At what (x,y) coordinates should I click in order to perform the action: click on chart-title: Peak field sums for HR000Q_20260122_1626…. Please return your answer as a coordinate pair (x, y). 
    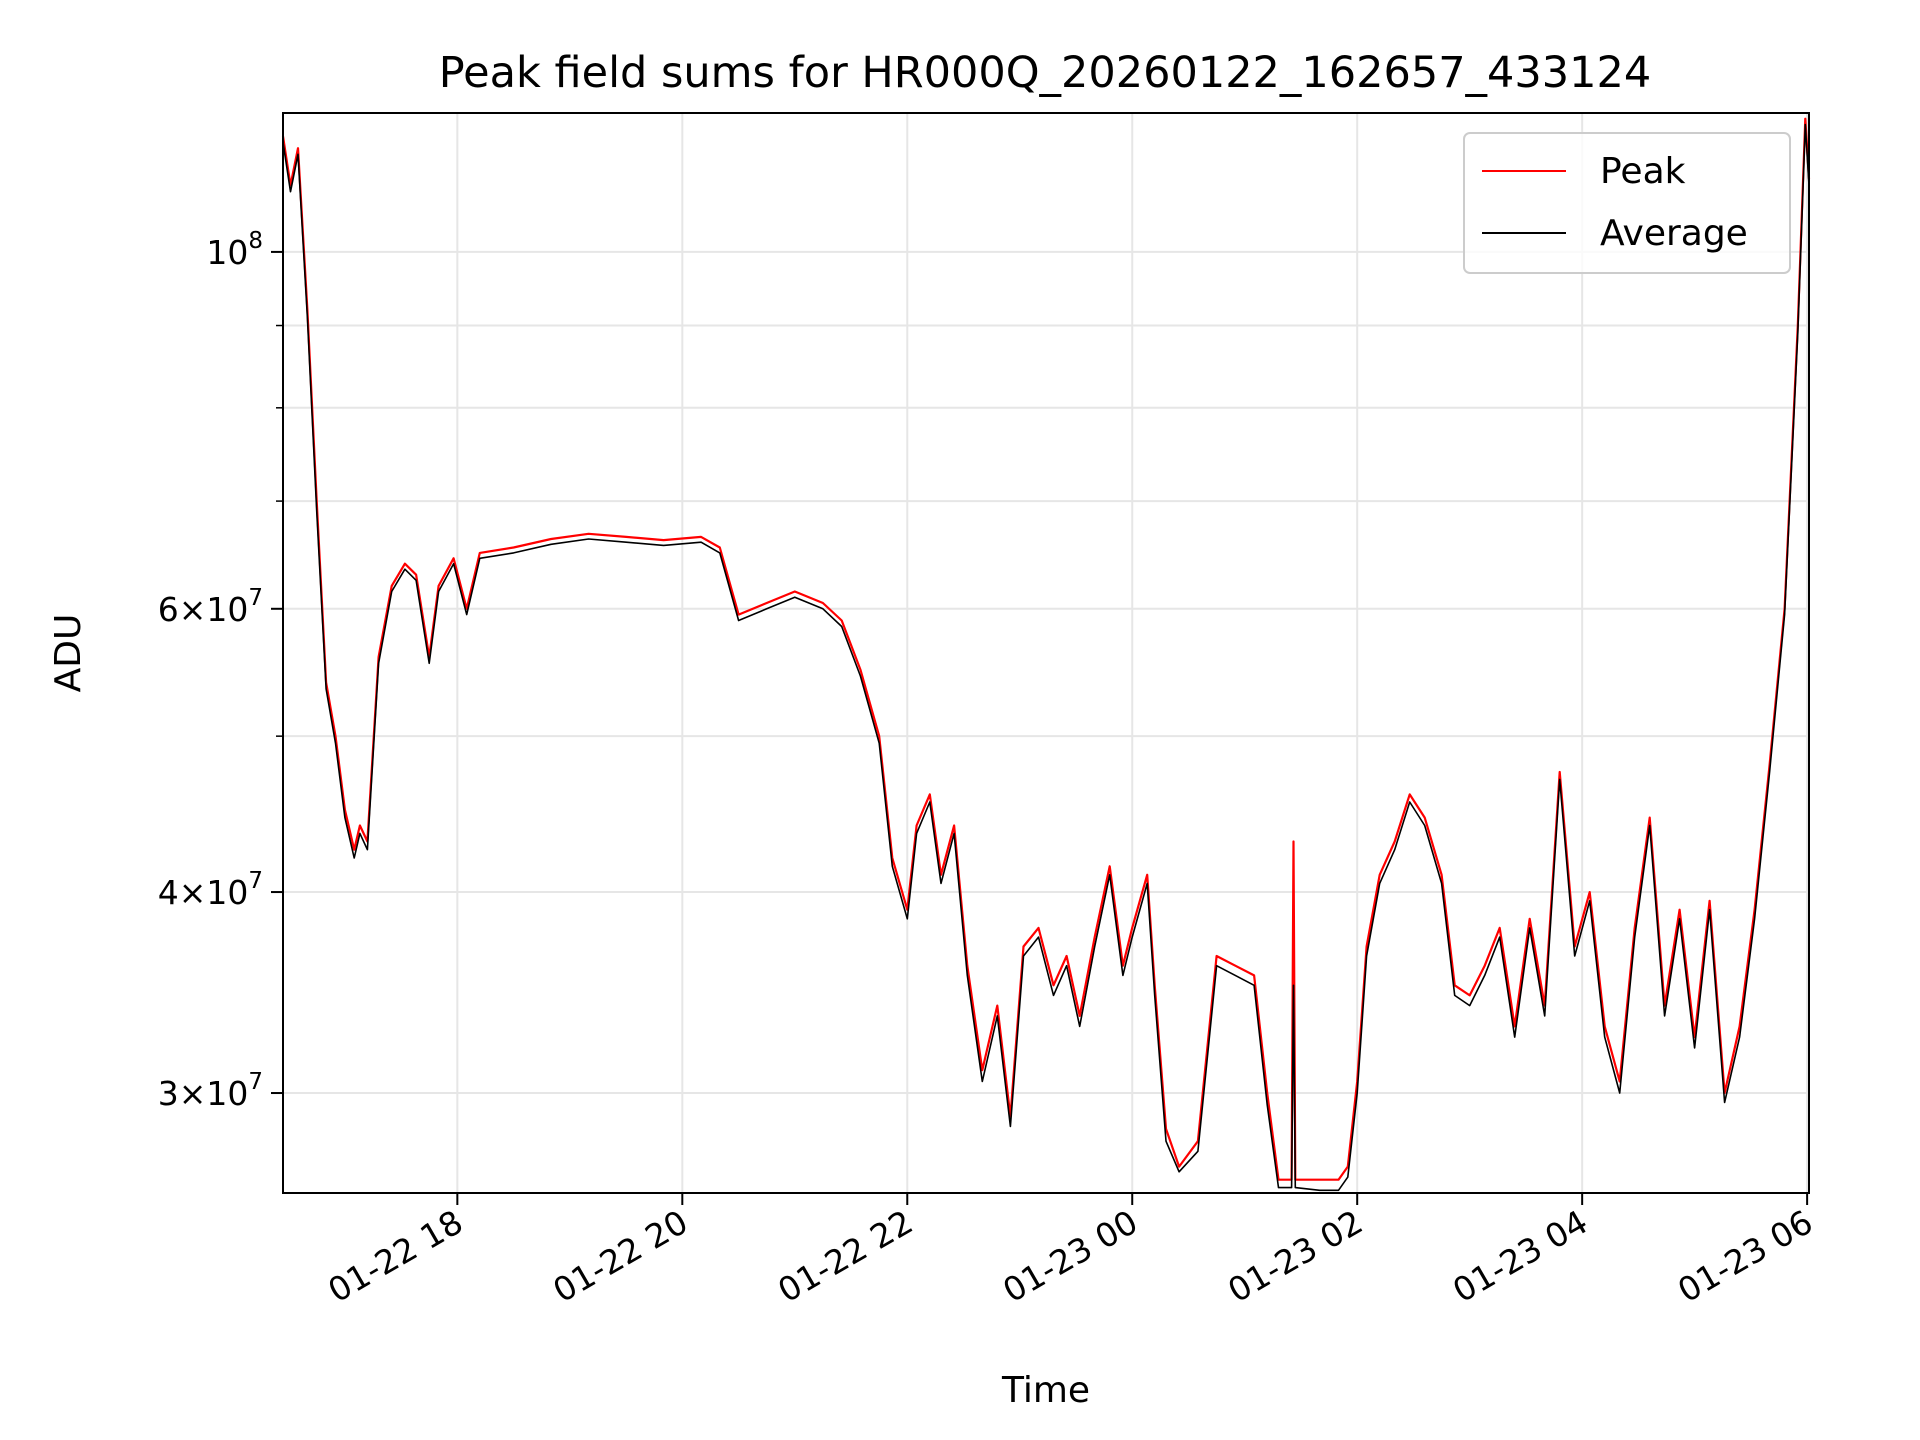
    Looking at the image, I should click on (1045, 73).